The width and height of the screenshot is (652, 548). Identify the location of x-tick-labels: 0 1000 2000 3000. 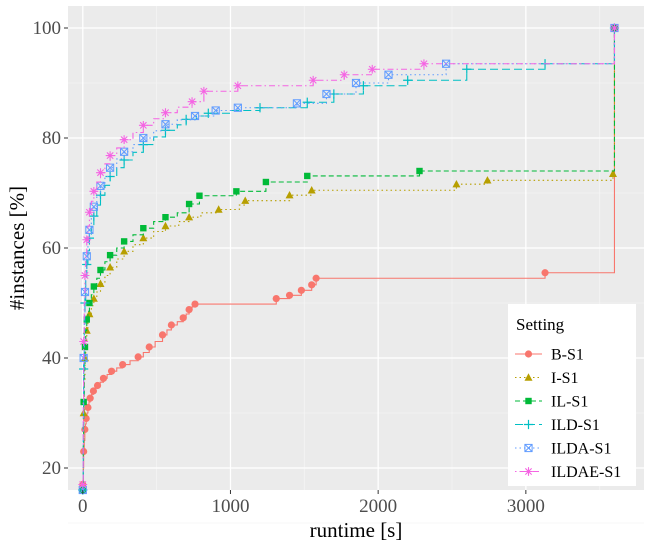
(311, 506).